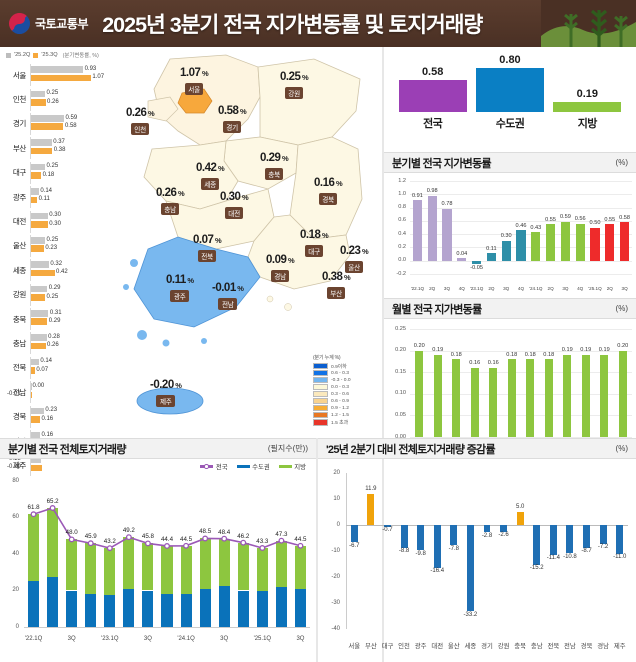 This screenshot has width=636, height=662. Describe the element at coordinates (477, 448) in the screenshot. I see `panel-head-regional-change: '25년 2분기 대비 전체토지거래량 증감률 (%)` at that location.